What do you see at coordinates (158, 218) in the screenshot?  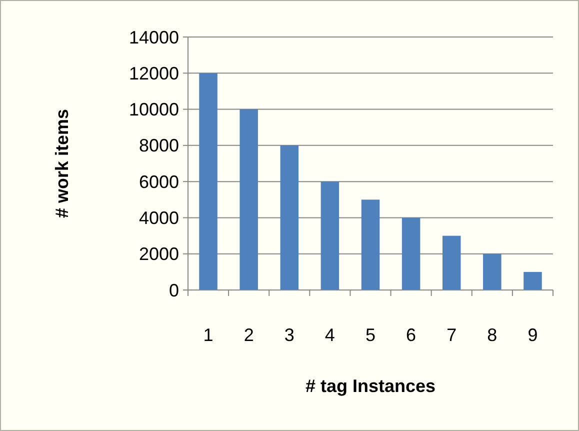 I see `y-tick-label: 4000` at bounding box center [158, 218].